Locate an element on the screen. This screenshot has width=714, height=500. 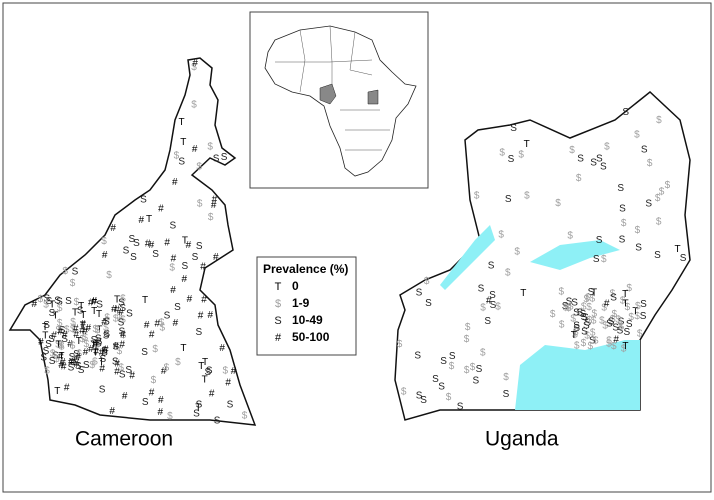
map-label: Cameroon is located at coordinates (124, 439).